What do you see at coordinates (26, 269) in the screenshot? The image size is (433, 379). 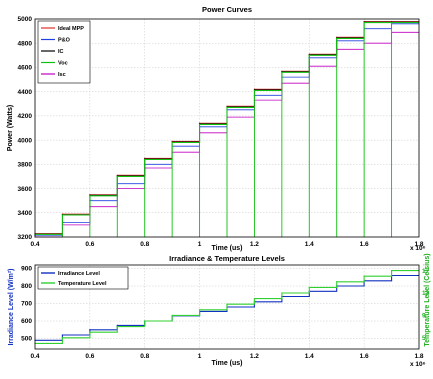 I see `bottom-chart-y-tick-label: 900` at bounding box center [26, 269].